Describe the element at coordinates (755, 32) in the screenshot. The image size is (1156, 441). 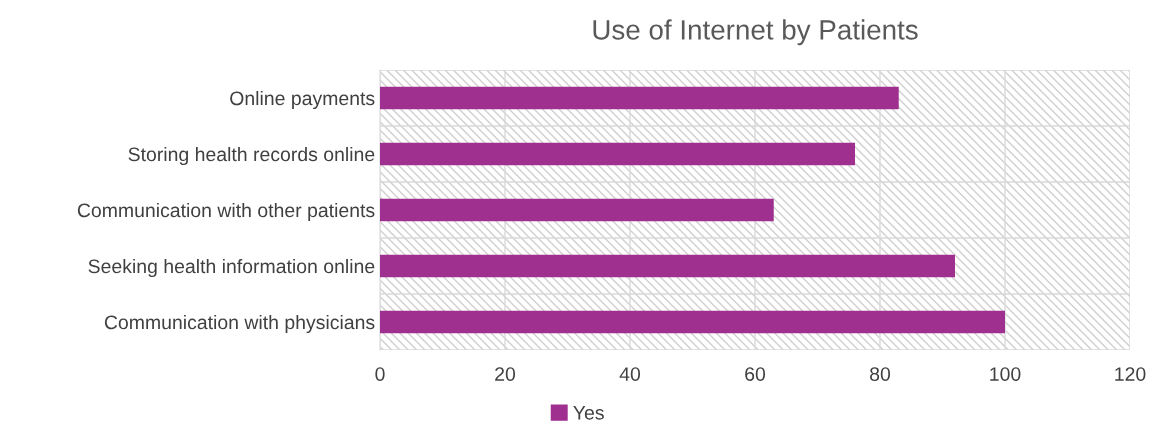
I see `chart-title: Use of Internet by Patients` at that location.